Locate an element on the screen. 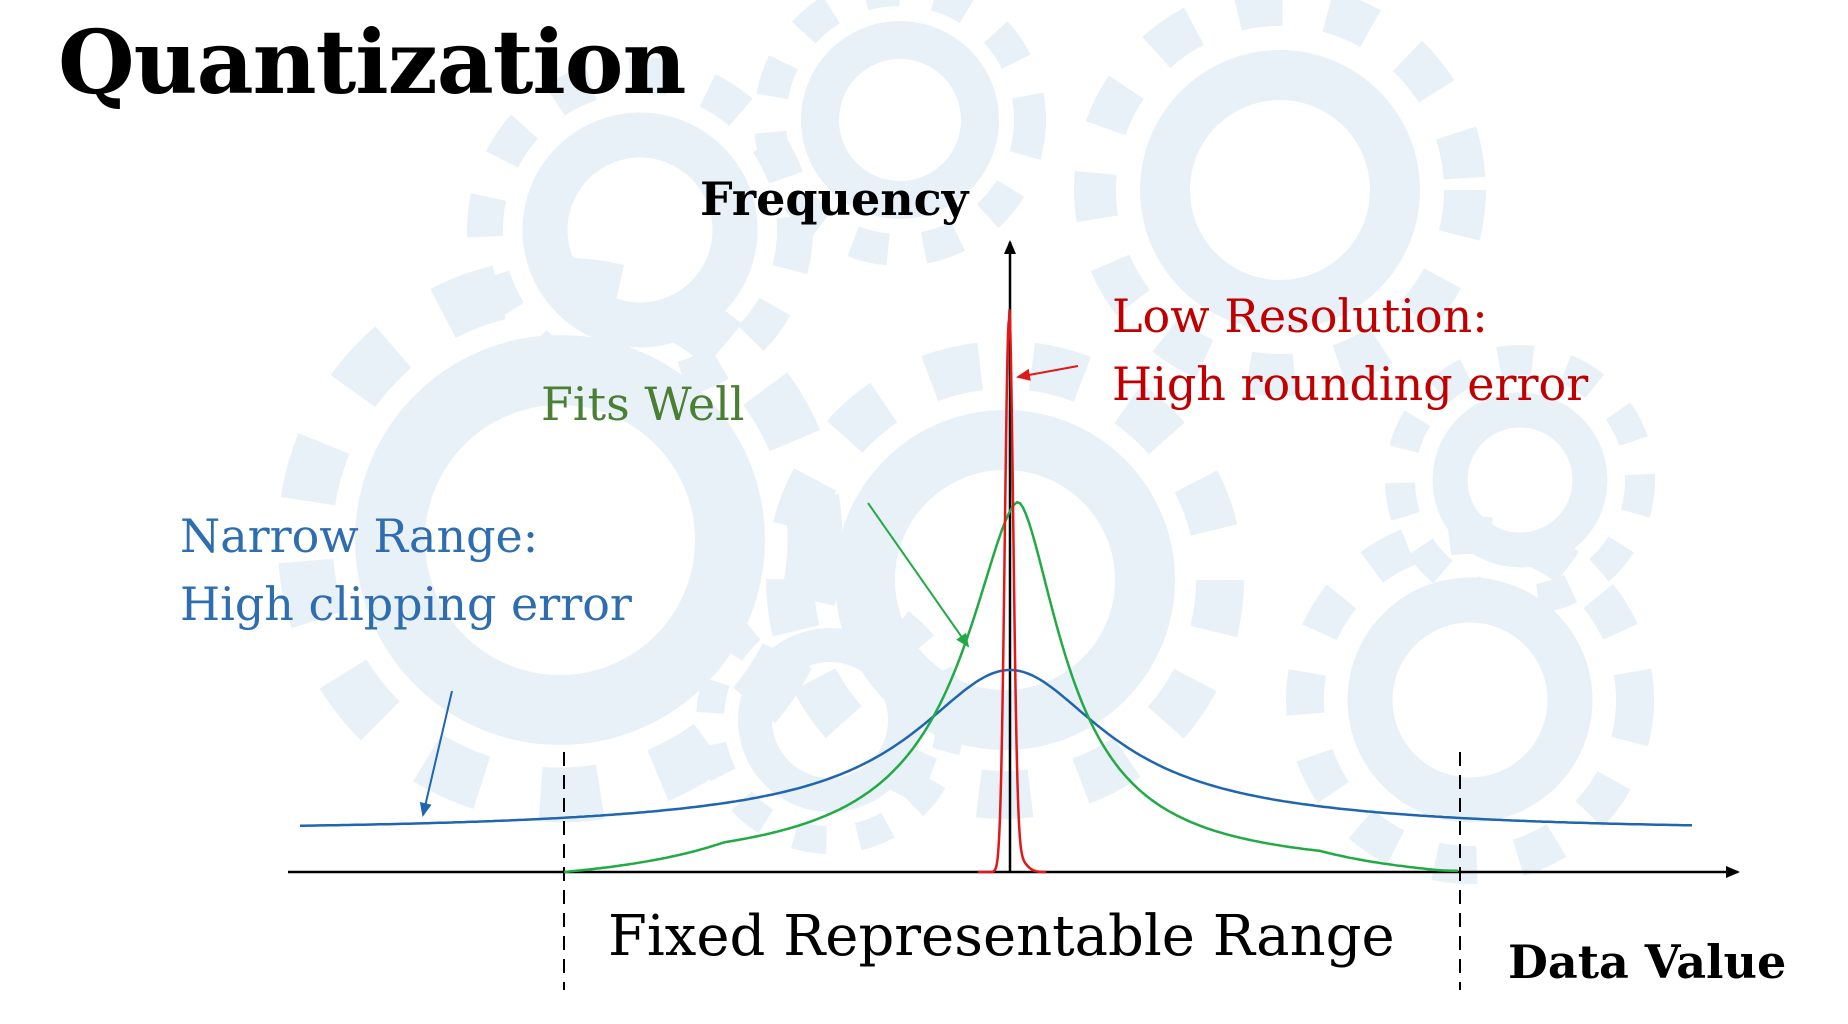 This screenshot has width=1848, height=1024. fits-well-label: Fits Well is located at coordinates (643, 404).